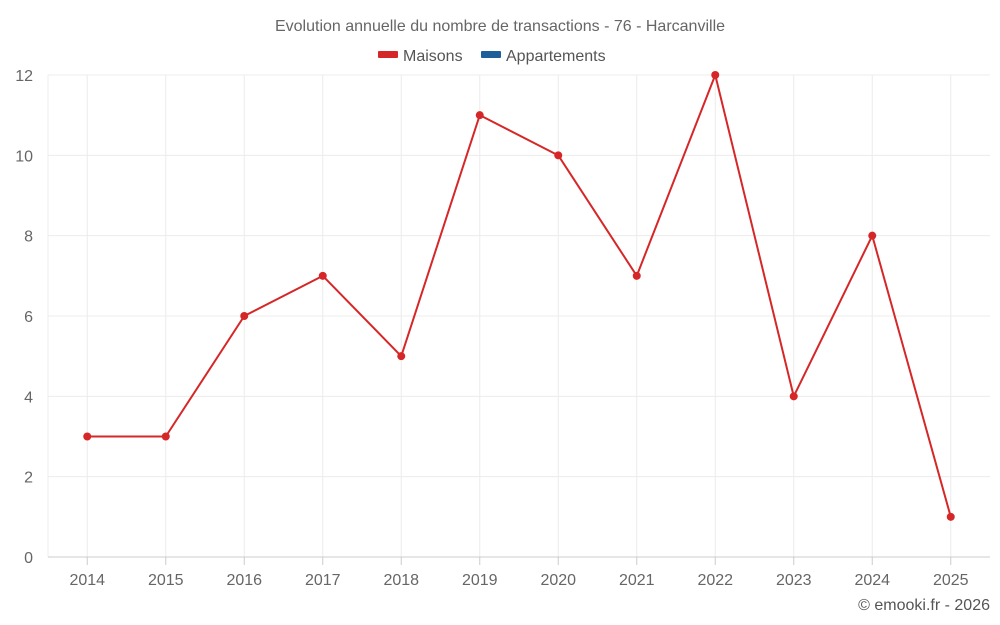 Image resolution: width=1000 pixels, height=625 pixels. I want to click on data-point-maisons-2018, so click(401, 356).